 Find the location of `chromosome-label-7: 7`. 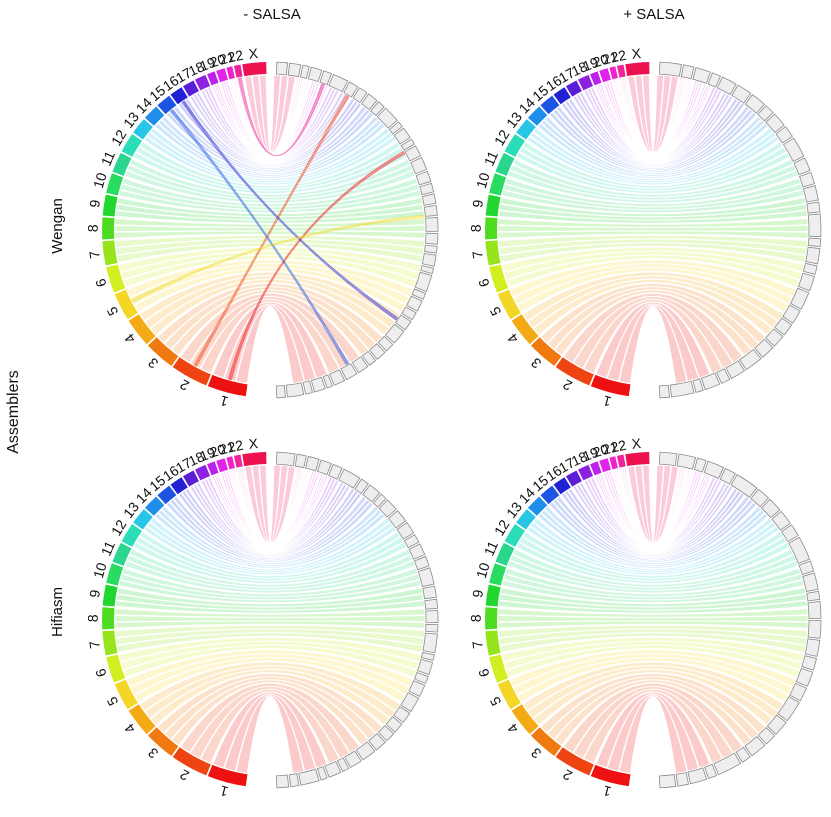

chromosome-label-7: 7 is located at coordinates (94, 645).